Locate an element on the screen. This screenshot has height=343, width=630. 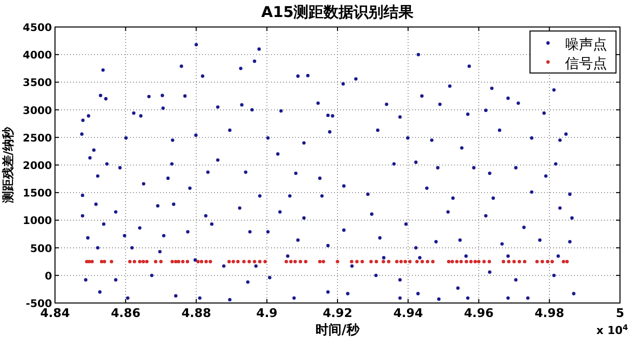
x-tick-label: 4.84 is located at coordinates (55, 313).